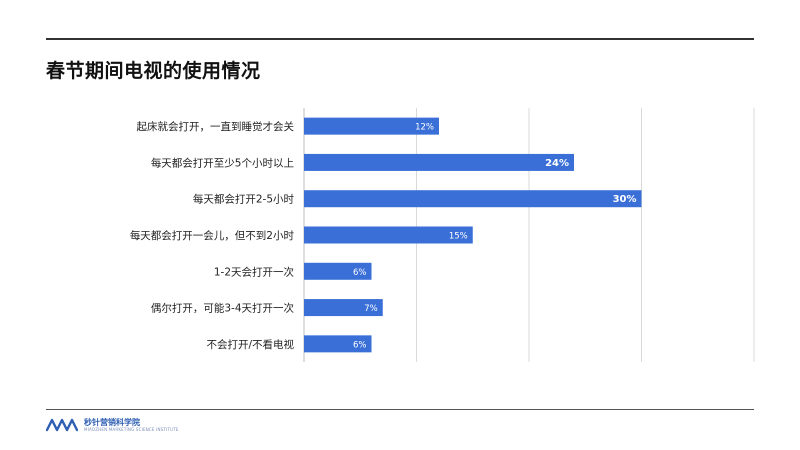 Image resolution: width=800 pixels, height=450 pixels. What do you see at coordinates (212, 235) in the screenshot?
I see `category-label: 每天都会打开一会儿，但不到2小时` at bounding box center [212, 235].